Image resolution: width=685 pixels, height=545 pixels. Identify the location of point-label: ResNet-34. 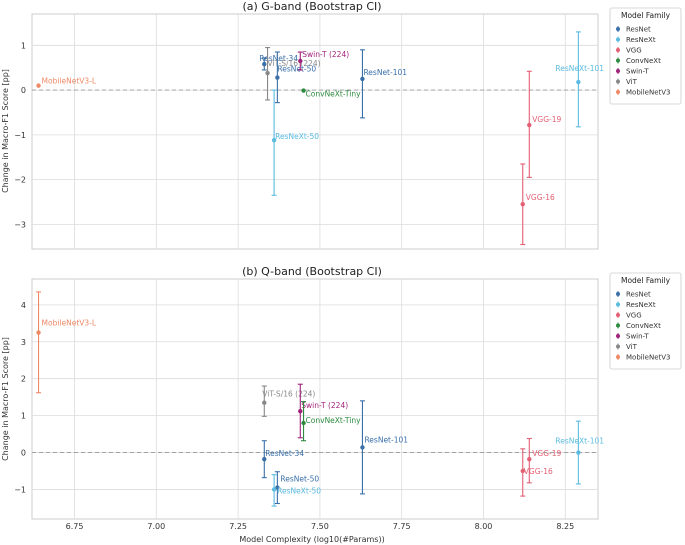
(284, 453).